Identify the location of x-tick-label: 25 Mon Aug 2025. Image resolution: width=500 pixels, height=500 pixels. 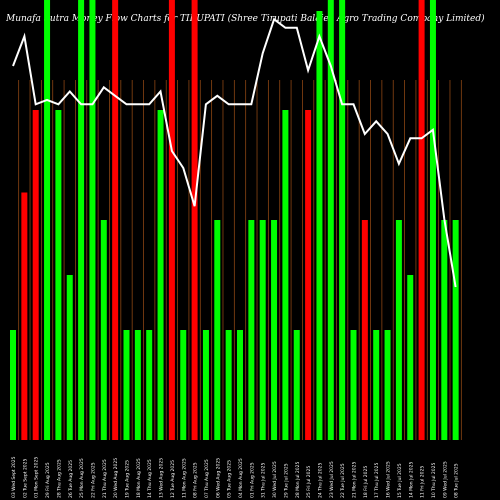
(82, 478).